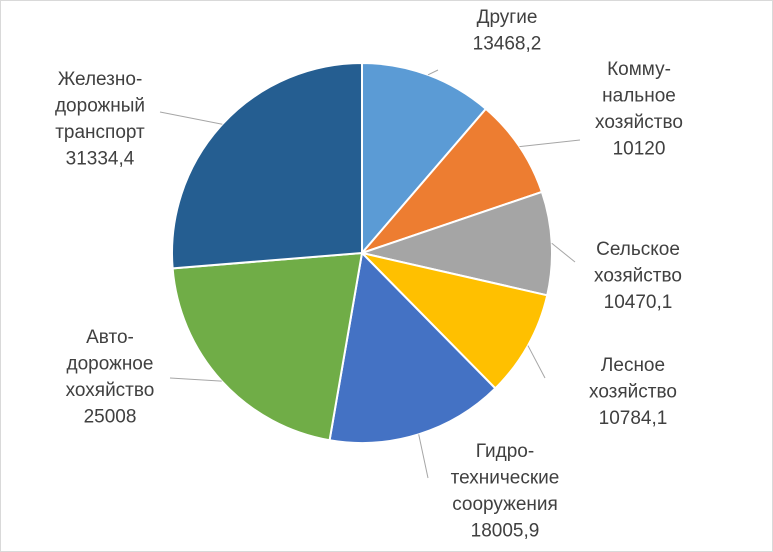 Image resolution: width=773 pixels, height=552 pixels. I want to click on value-label: 31334,4, so click(100, 159).